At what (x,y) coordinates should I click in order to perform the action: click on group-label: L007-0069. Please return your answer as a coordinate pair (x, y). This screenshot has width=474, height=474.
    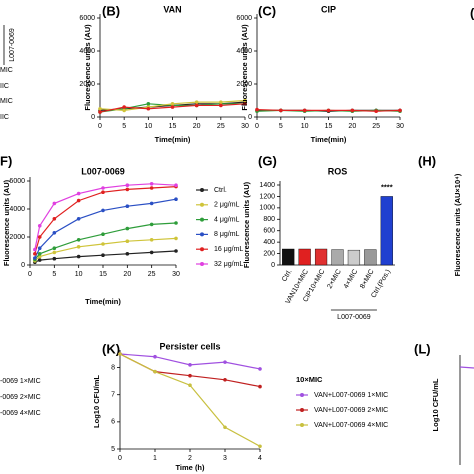
    Looking at the image, I should click on (354, 317).